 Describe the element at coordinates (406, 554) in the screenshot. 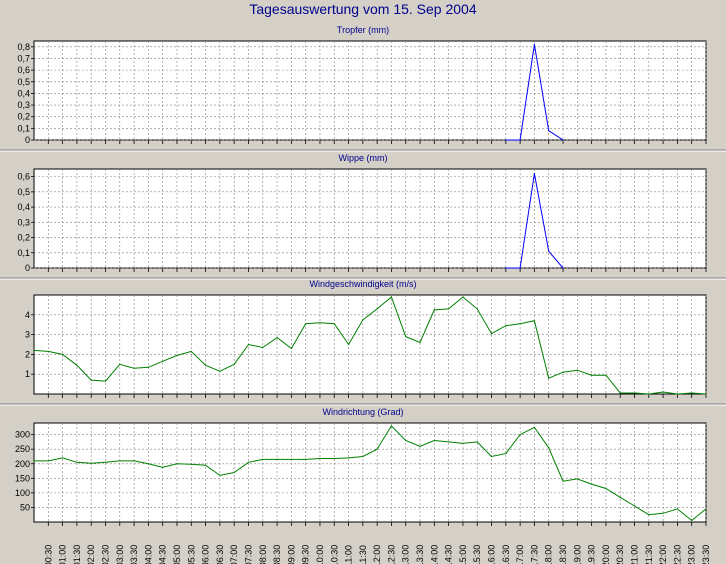

I see `x-tick-label: 13:00` at that location.